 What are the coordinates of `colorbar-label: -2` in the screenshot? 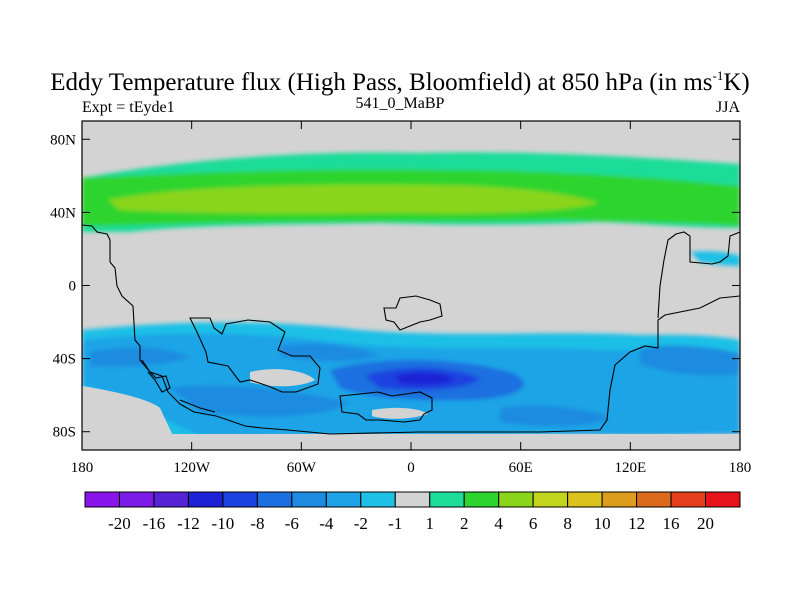 It's located at (361, 523).